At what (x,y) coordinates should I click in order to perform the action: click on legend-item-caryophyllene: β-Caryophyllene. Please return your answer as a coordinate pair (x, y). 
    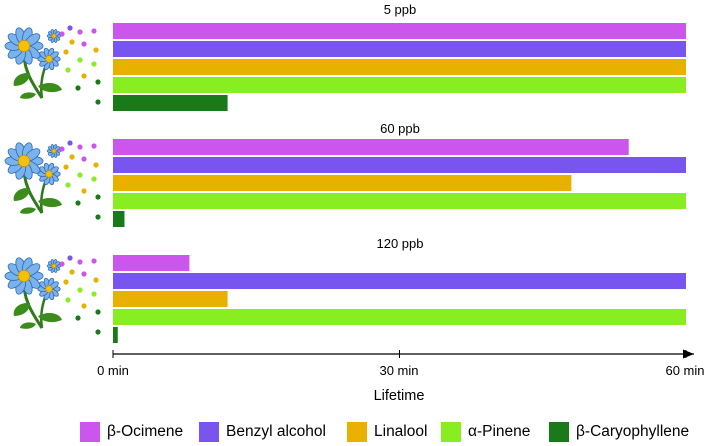
    Looking at the image, I should click on (619, 432).